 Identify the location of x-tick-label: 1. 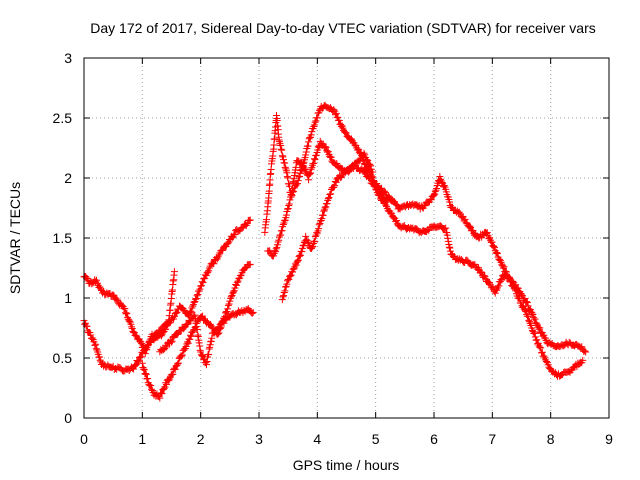
(142, 439).